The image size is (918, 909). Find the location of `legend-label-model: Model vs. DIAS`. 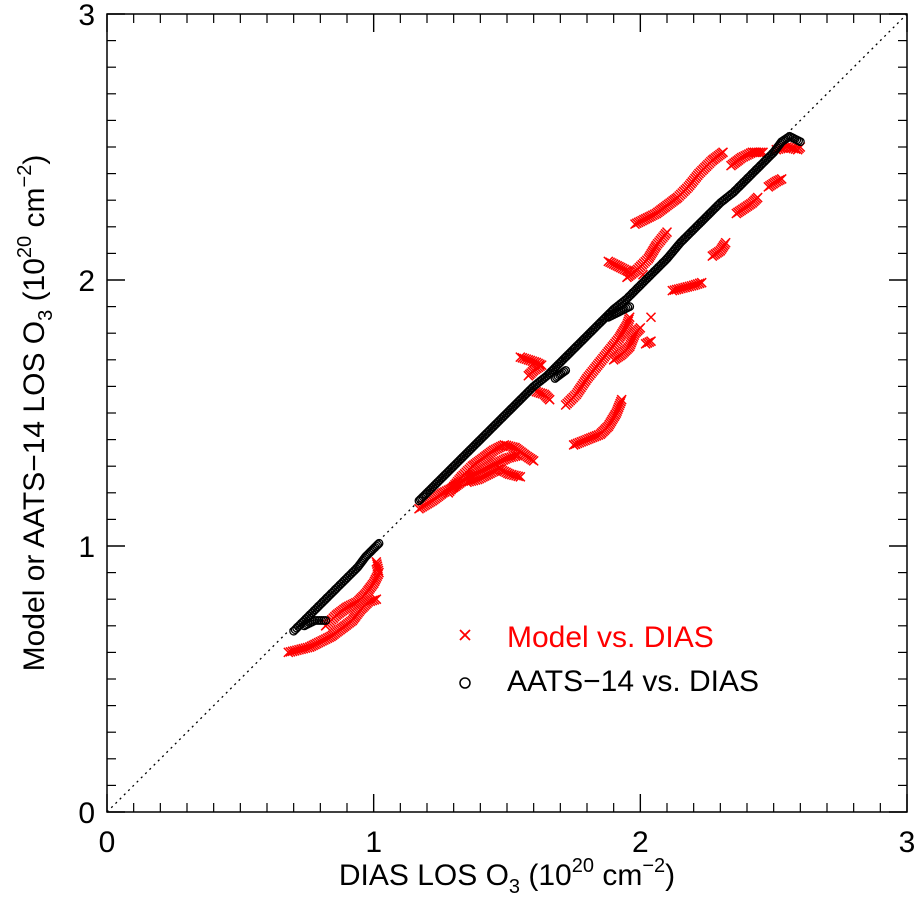

legend-label-model: Model vs. DIAS is located at coordinates (610, 637).